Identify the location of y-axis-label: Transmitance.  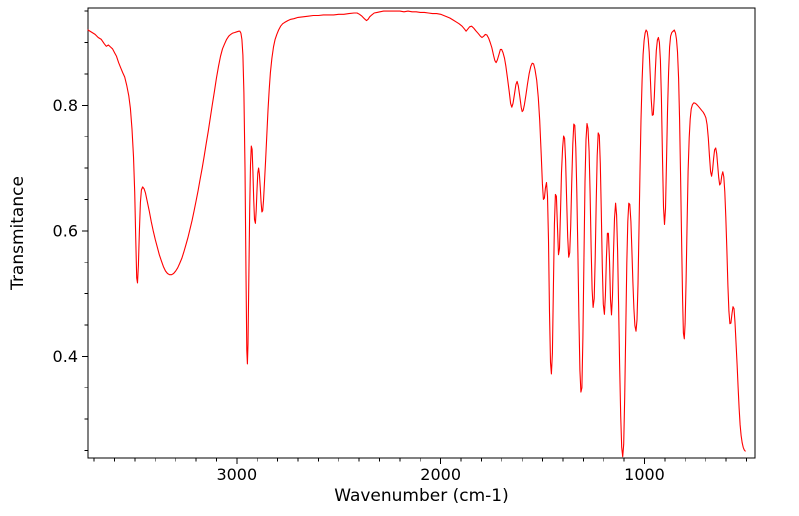
(18, 233).